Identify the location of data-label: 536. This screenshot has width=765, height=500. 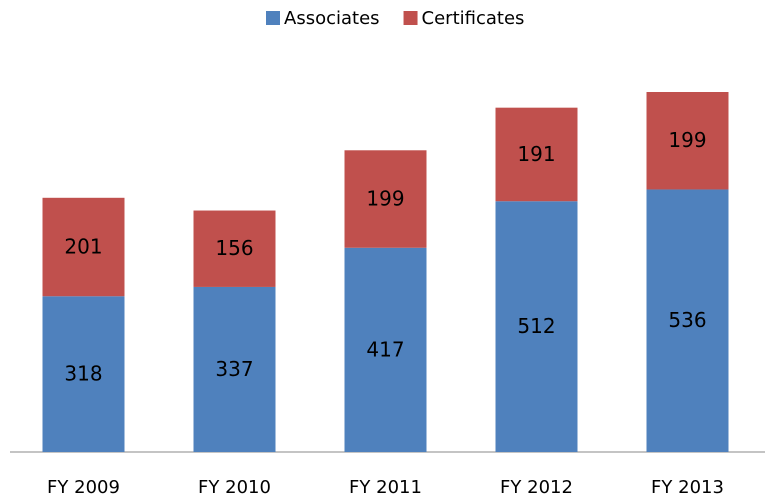
(687, 320).